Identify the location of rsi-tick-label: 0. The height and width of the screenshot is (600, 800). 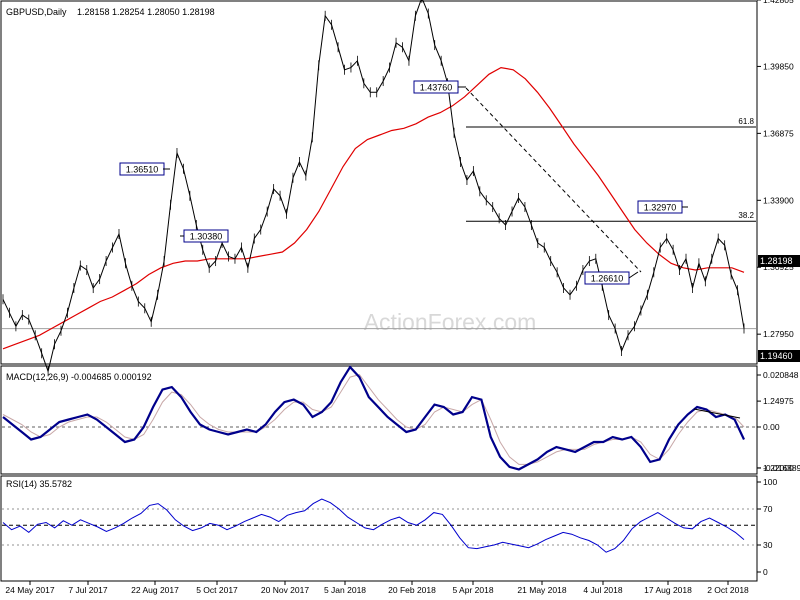
(765, 572).